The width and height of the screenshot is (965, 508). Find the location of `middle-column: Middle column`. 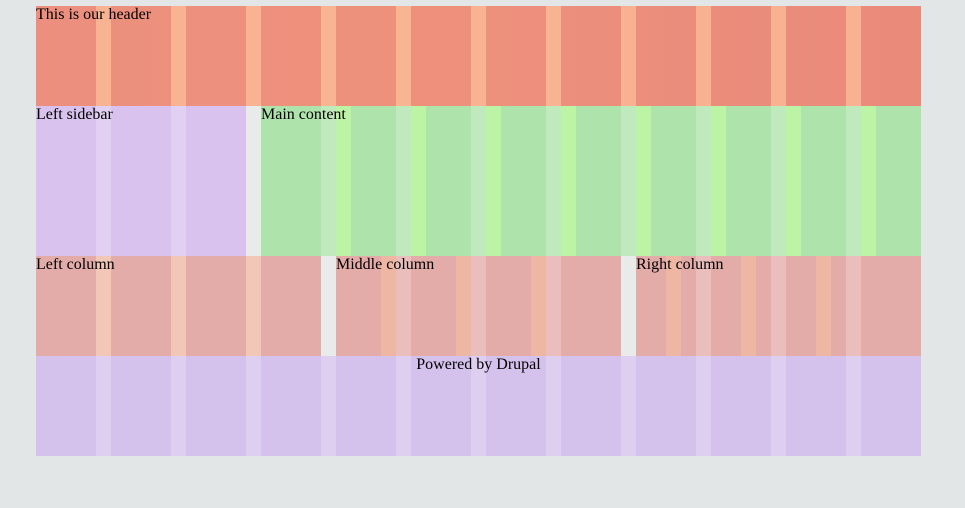

middle-column: Middle column is located at coordinates (478, 306).